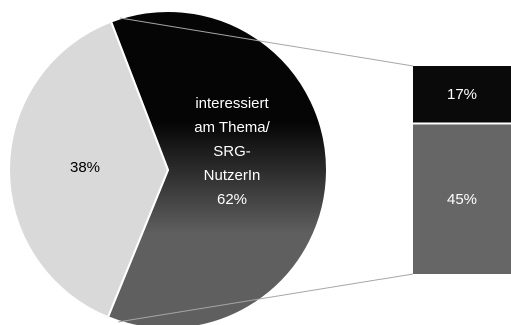 Image resolution: width=511 pixels, height=325 pixels. I want to click on pie-label-rest: 38%, so click(85, 167).